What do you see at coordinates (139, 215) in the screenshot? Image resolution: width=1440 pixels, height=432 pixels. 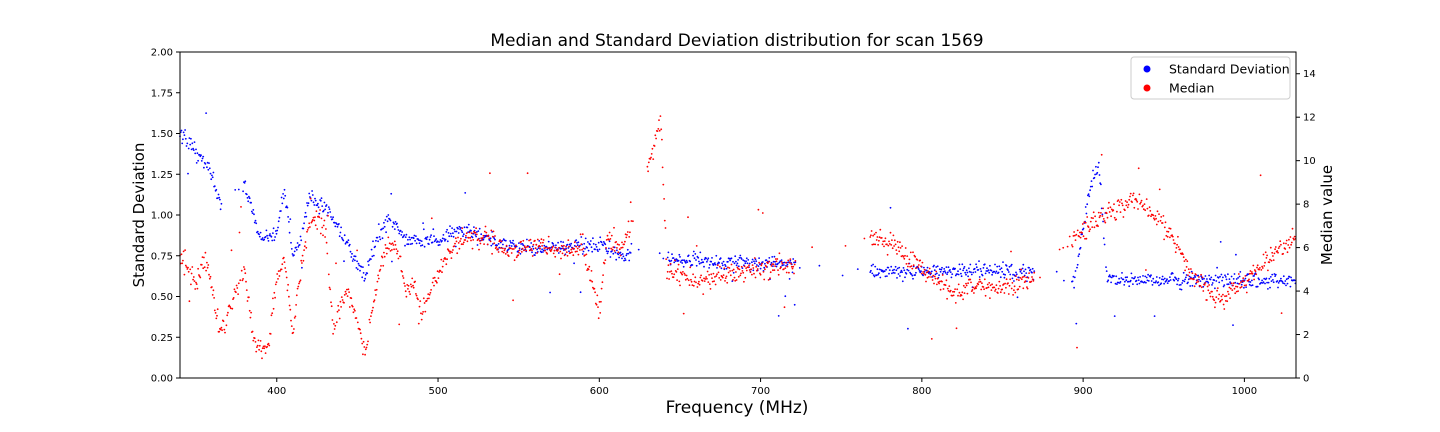 I see `y-axis-label: Standard Deviation` at bounding box center [139, 215].